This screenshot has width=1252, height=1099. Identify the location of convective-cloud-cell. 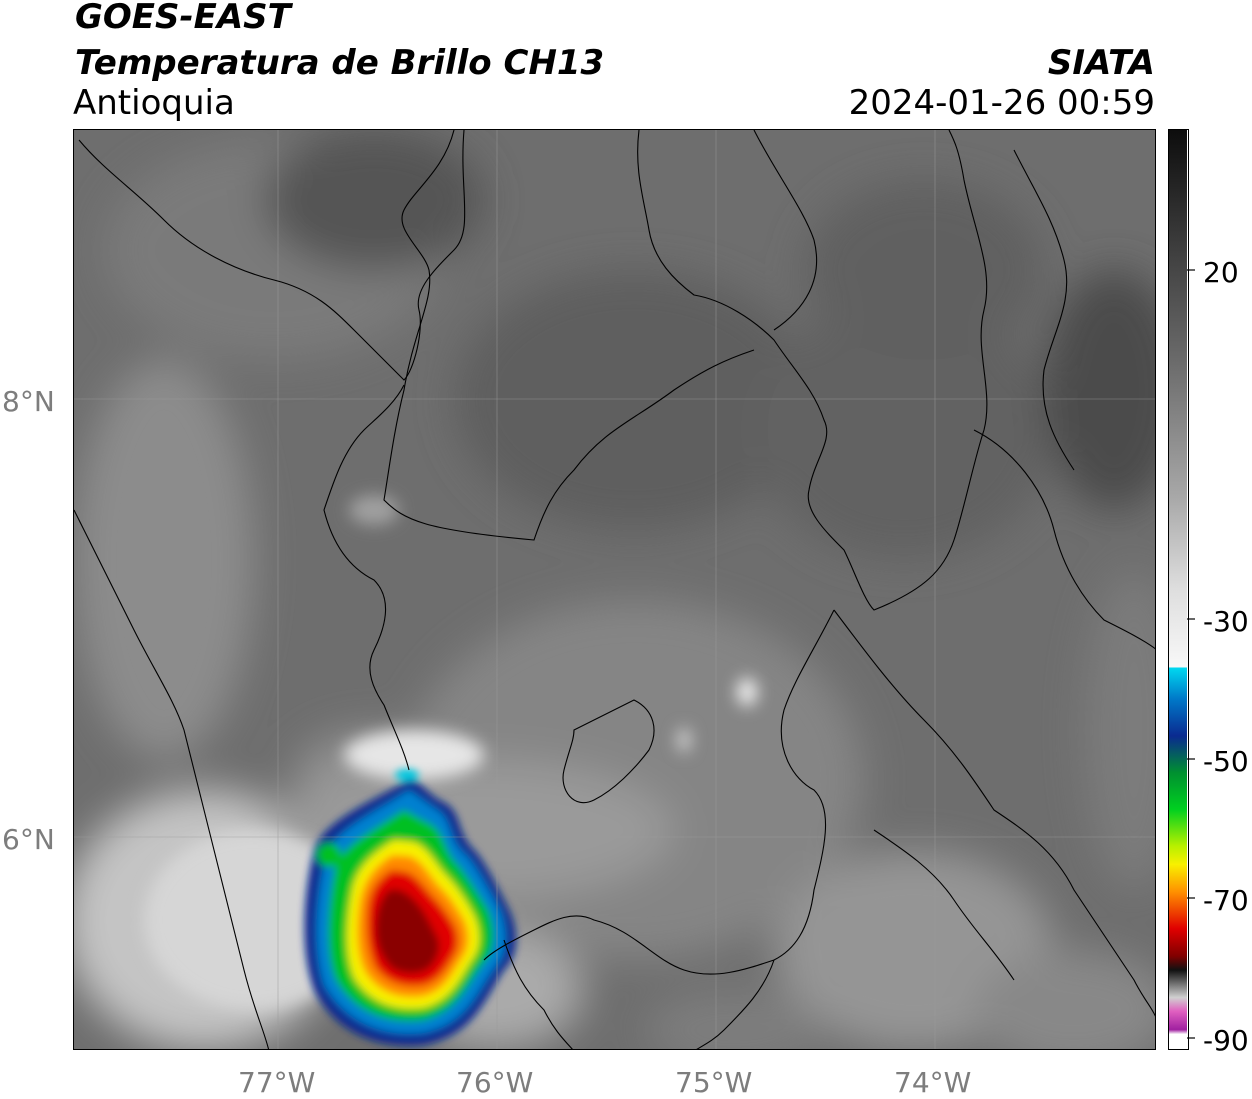
(410, 907).